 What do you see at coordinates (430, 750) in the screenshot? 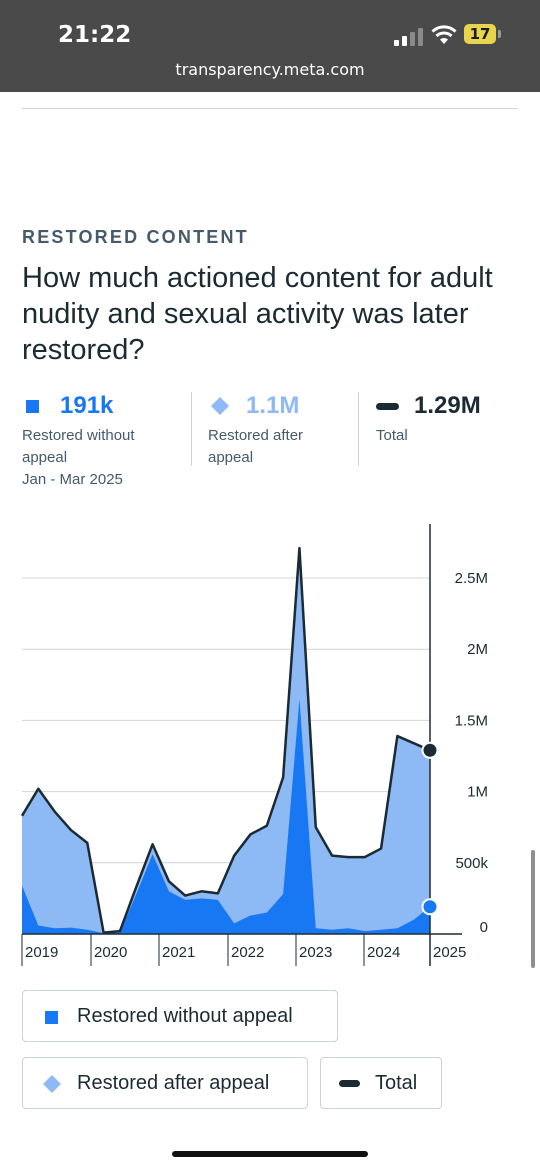
I see `point-total-latest` at bounding box center [430, 750].